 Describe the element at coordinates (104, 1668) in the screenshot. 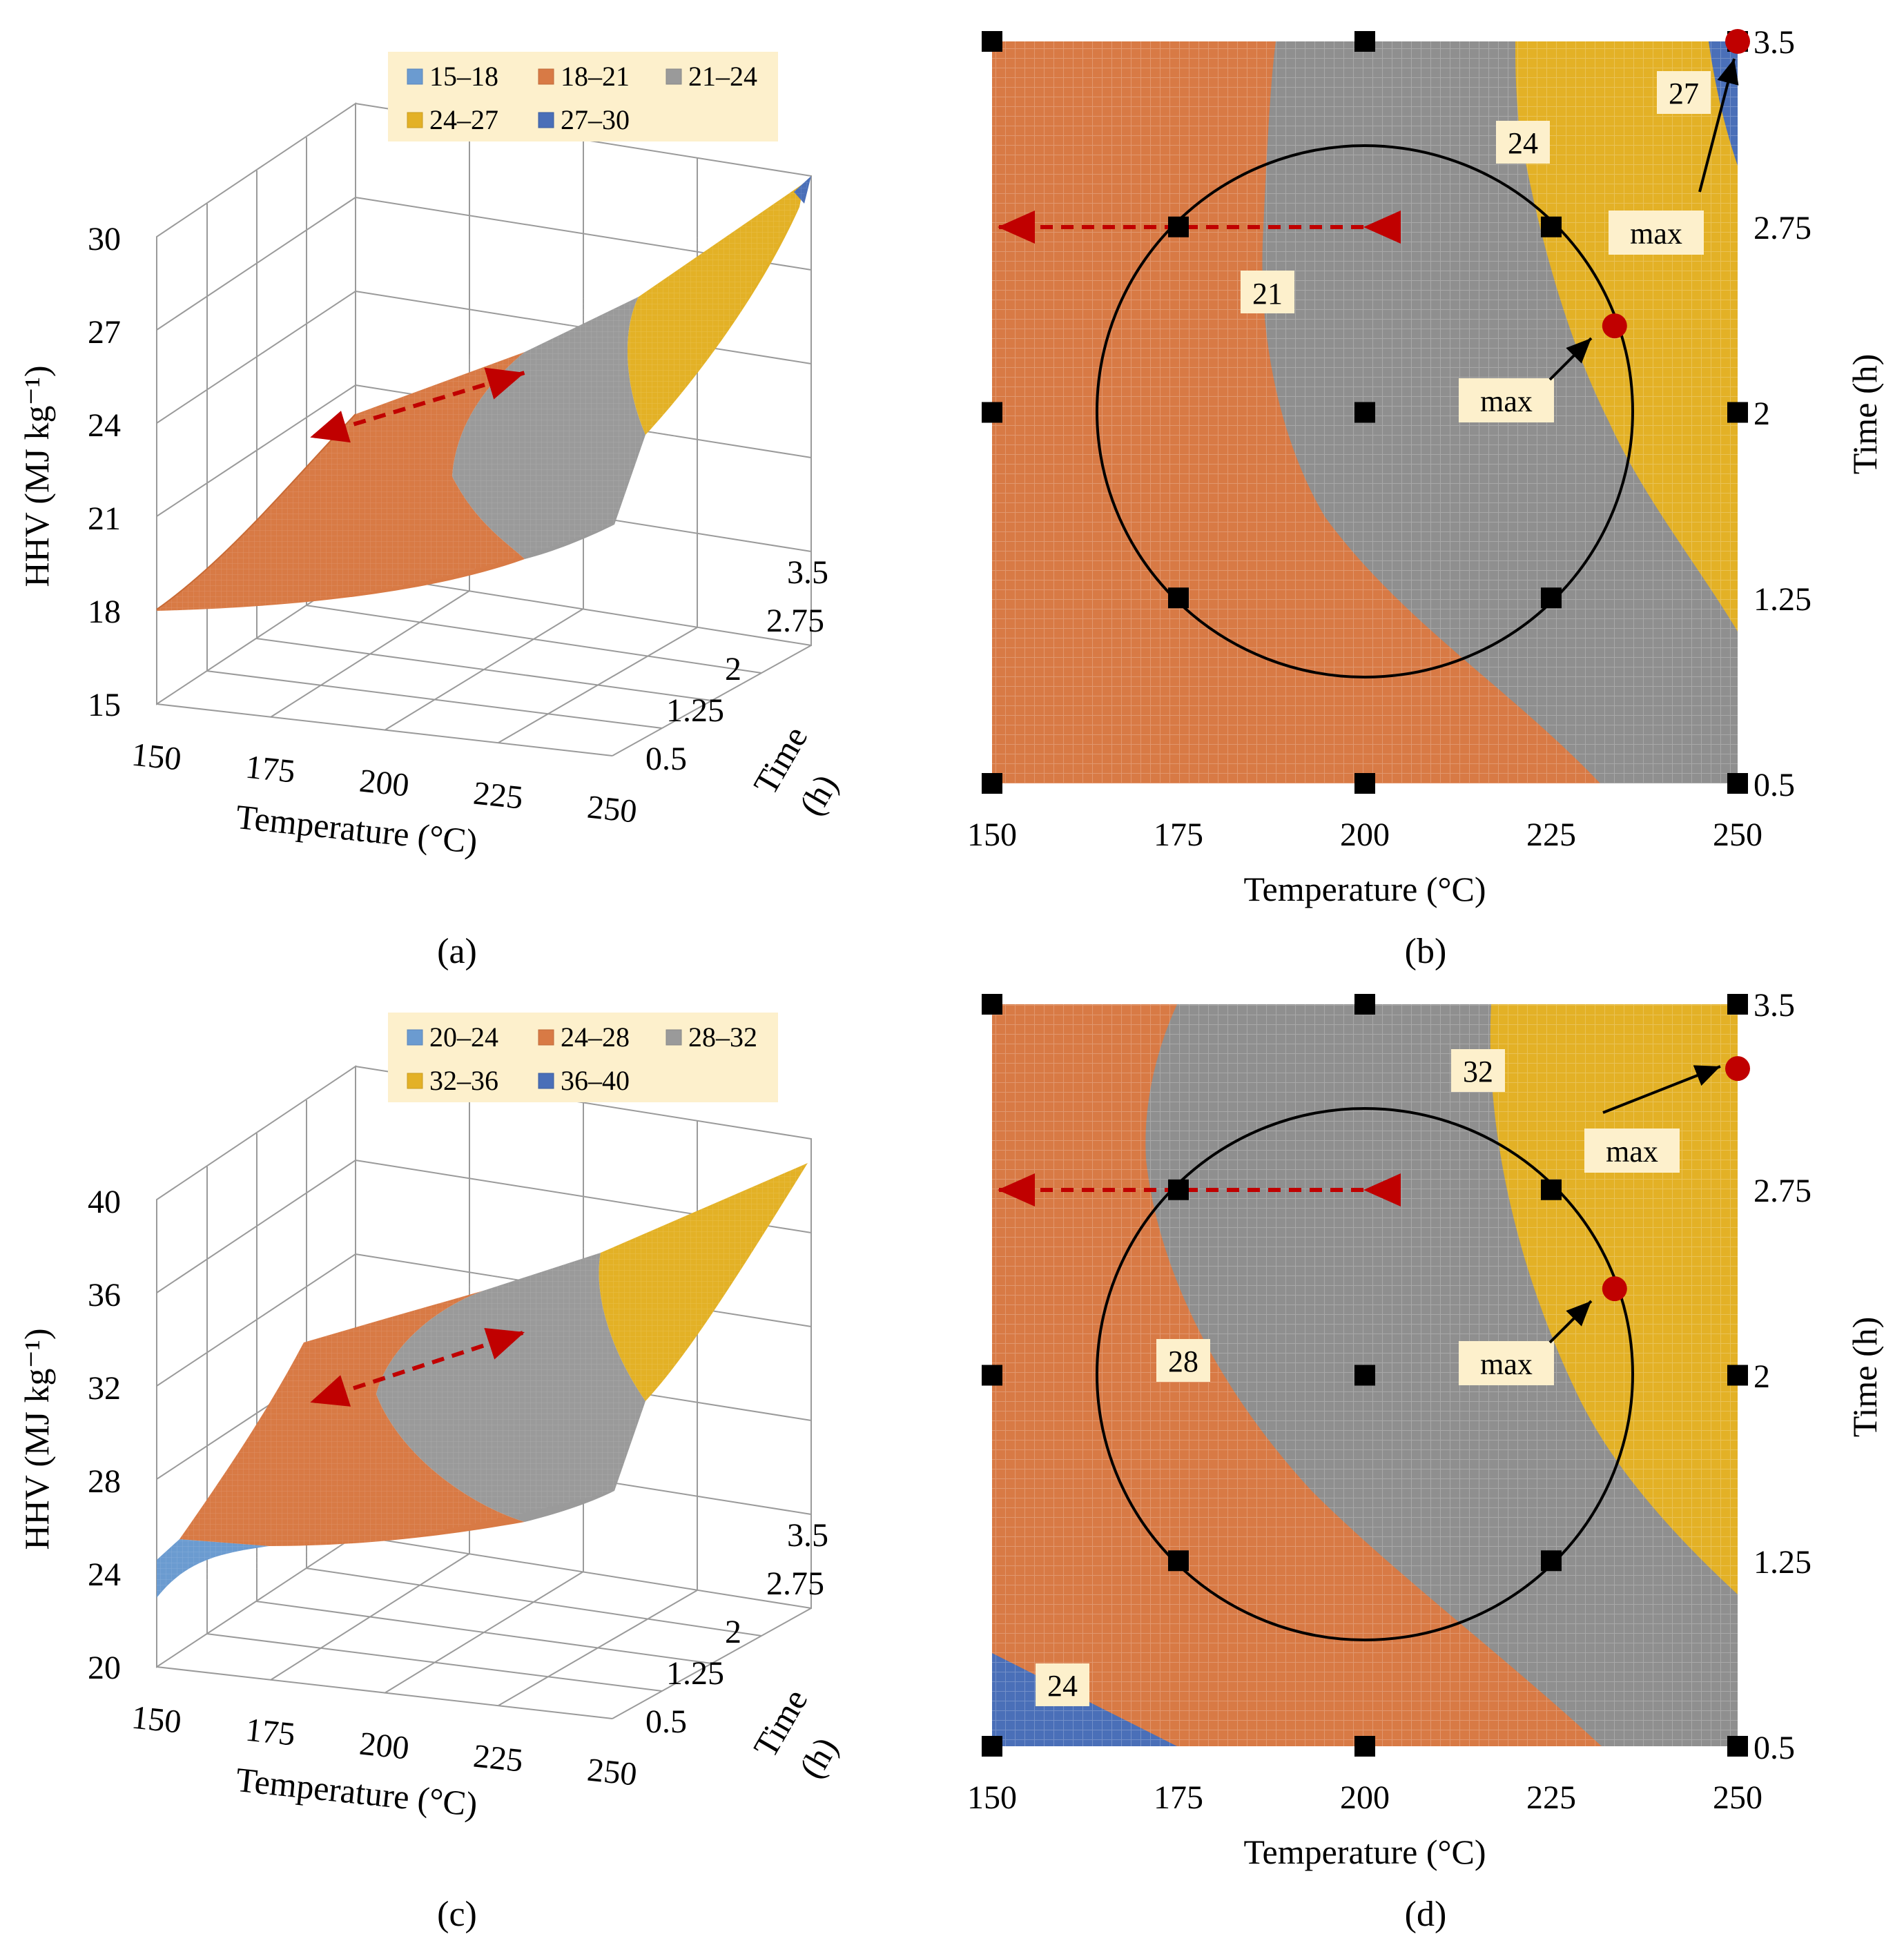

I see `z-tick-label: 20` at that location.